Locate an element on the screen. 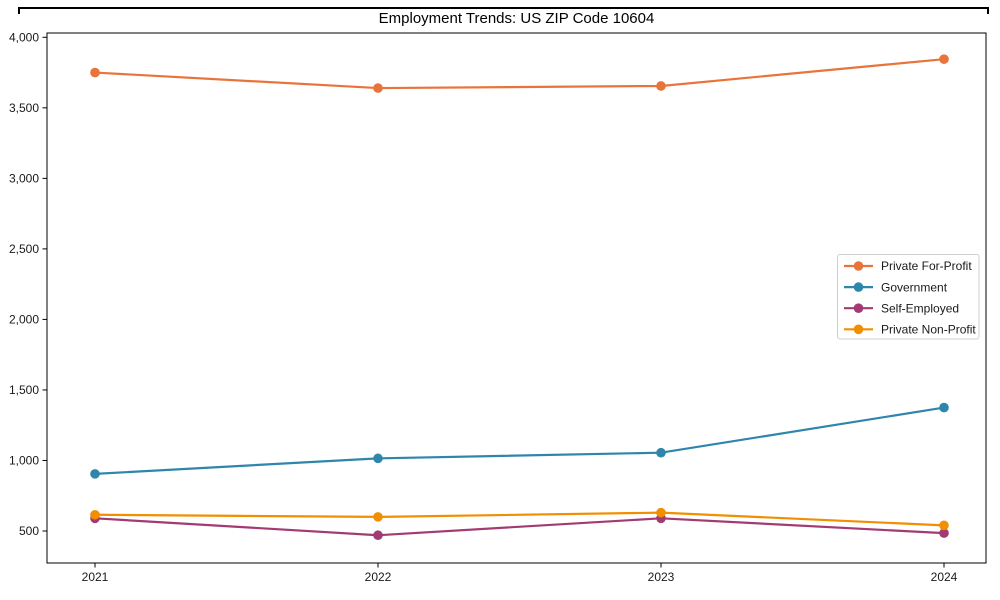  legend-marker-private-non-profit is located at coordinates (858, 329).